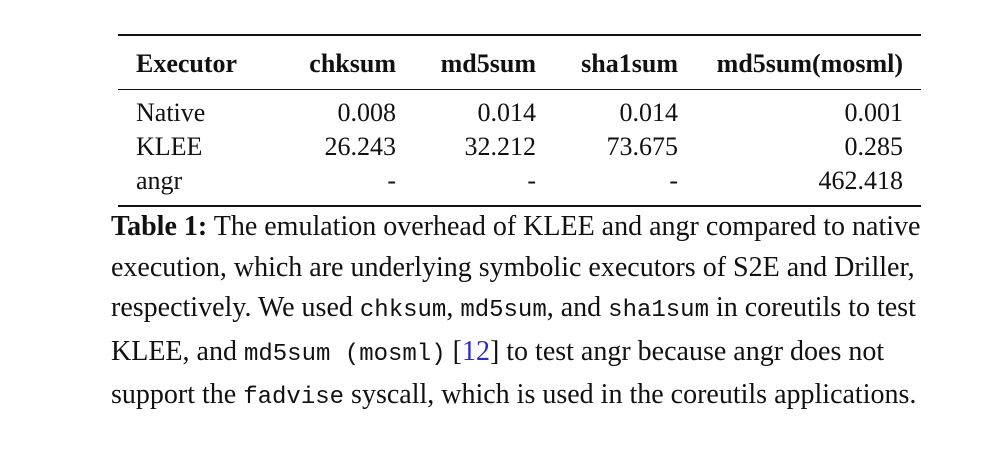  I want to click on row-klee-chksum: 26.243, so click(360, 146).